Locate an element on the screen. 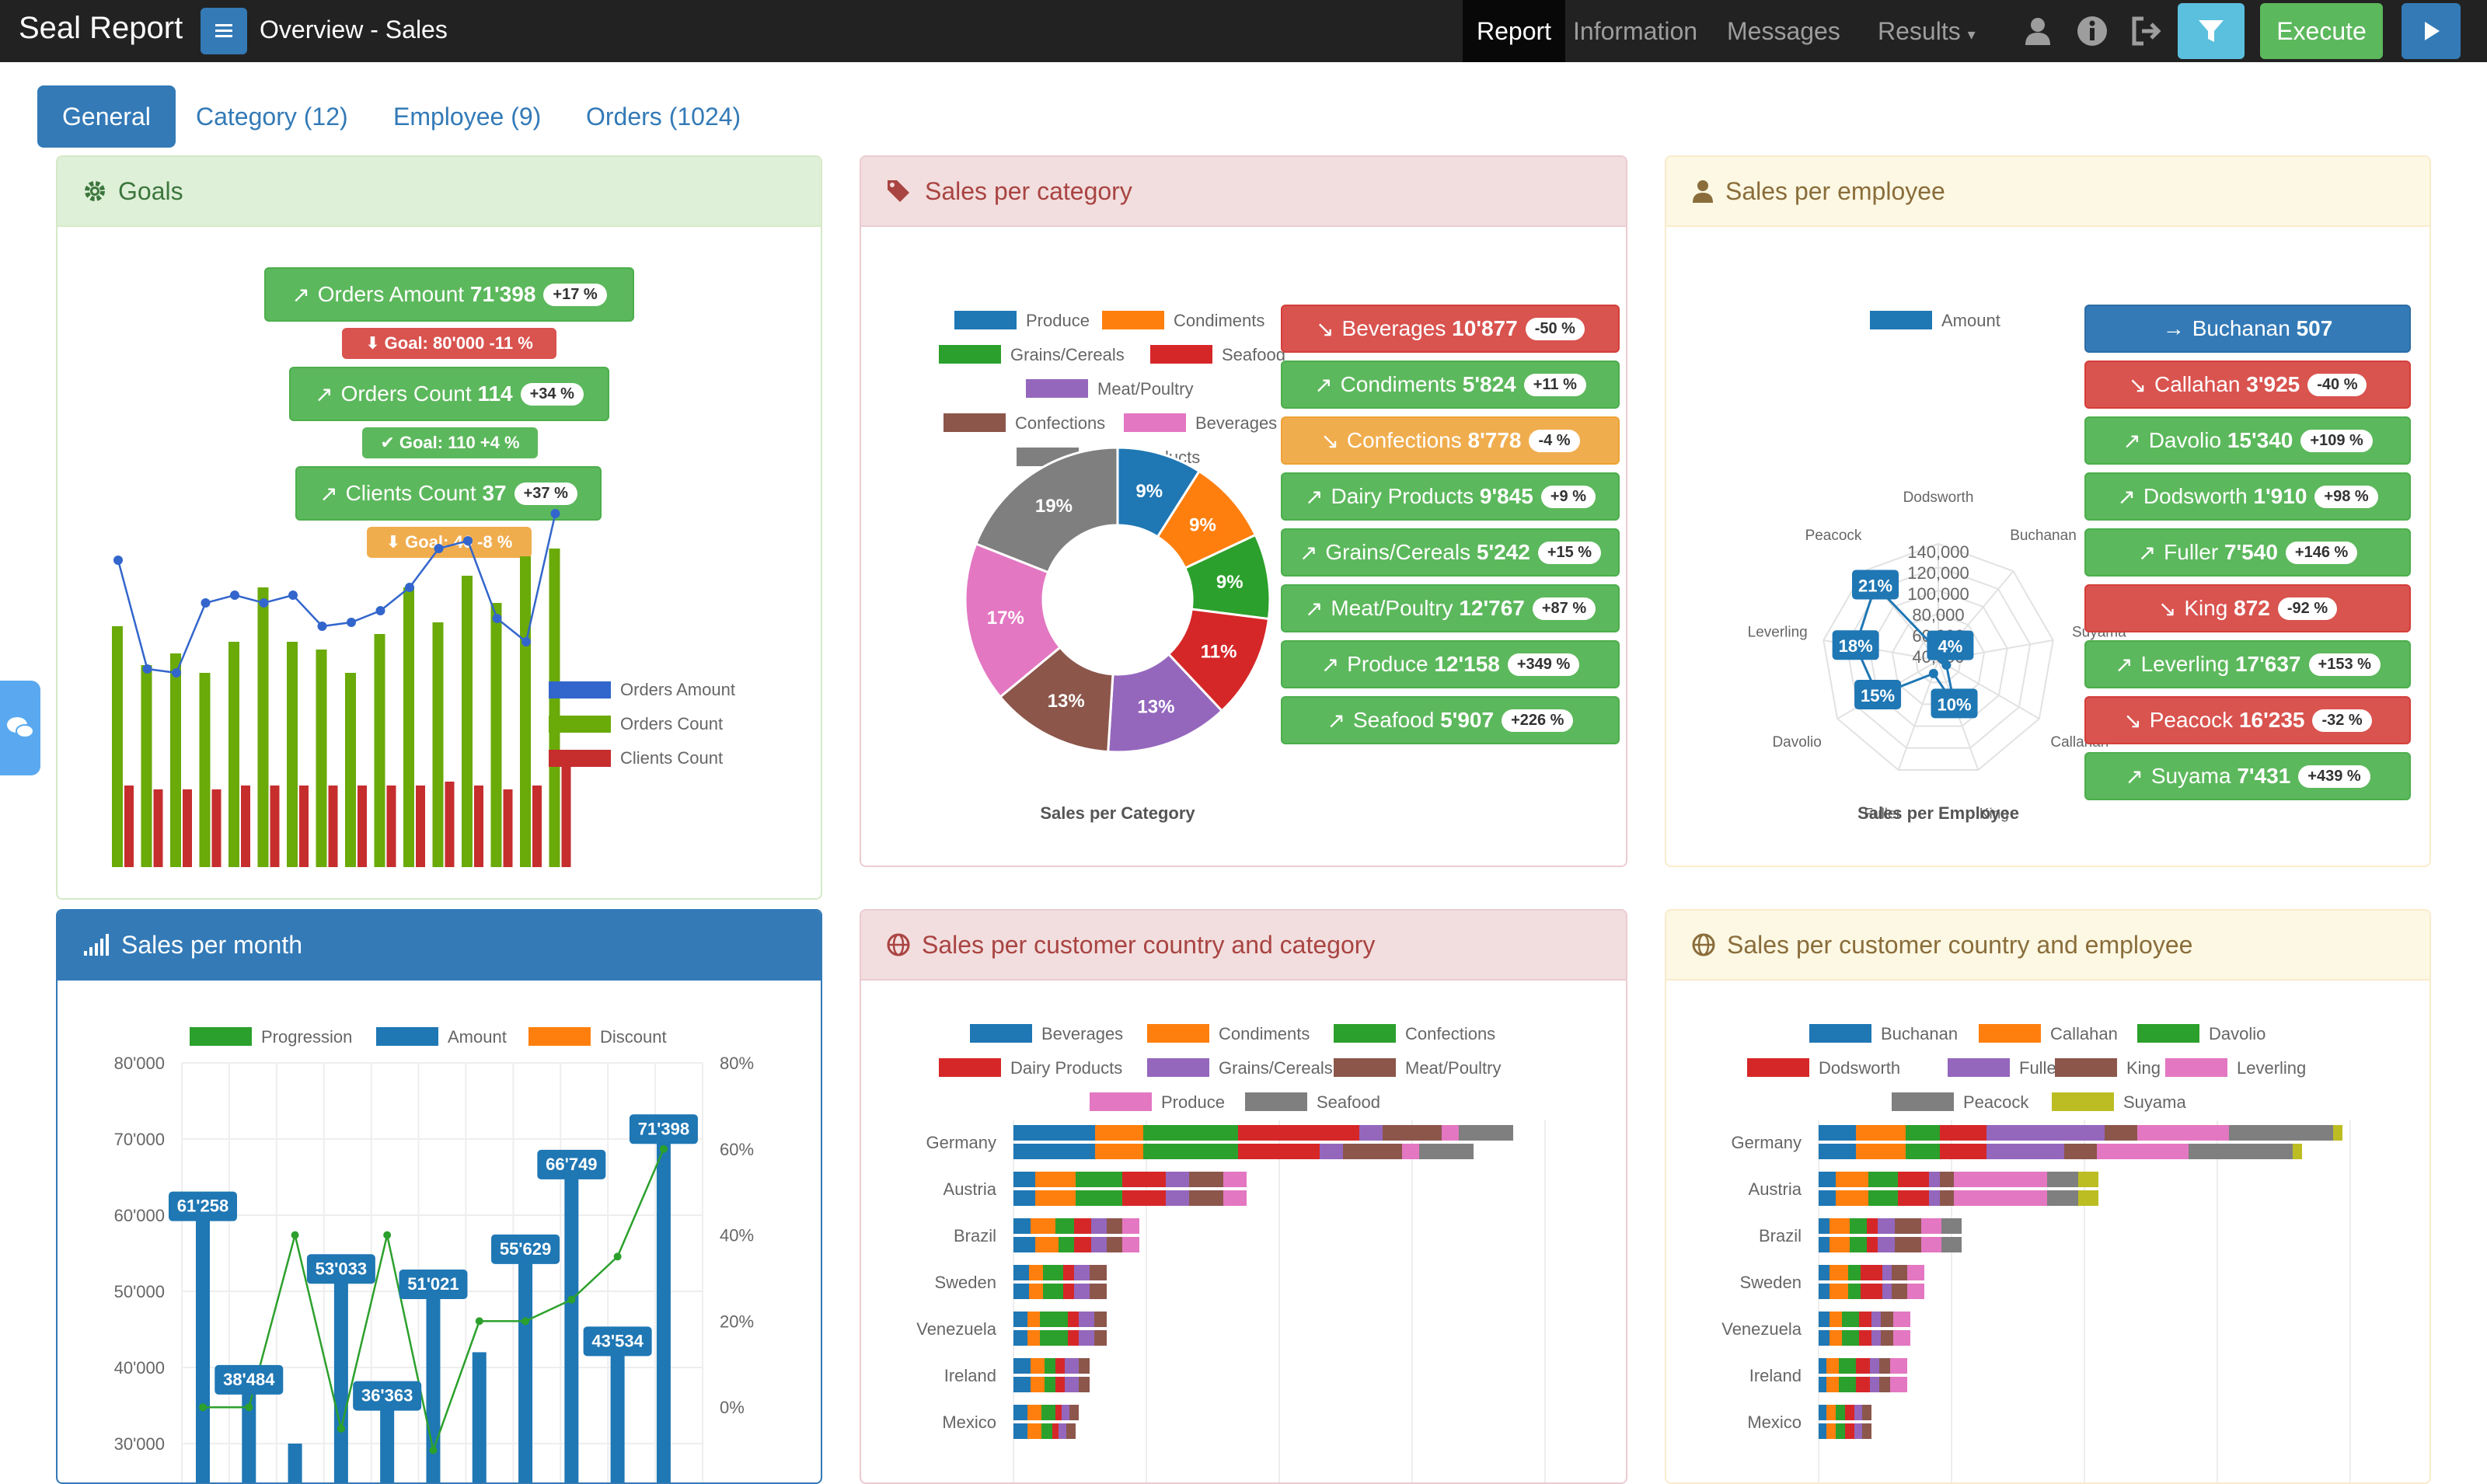  employee-item-fuller: ↗ Fuller 7'540 +146 % is located at coordinates (2247, 552).